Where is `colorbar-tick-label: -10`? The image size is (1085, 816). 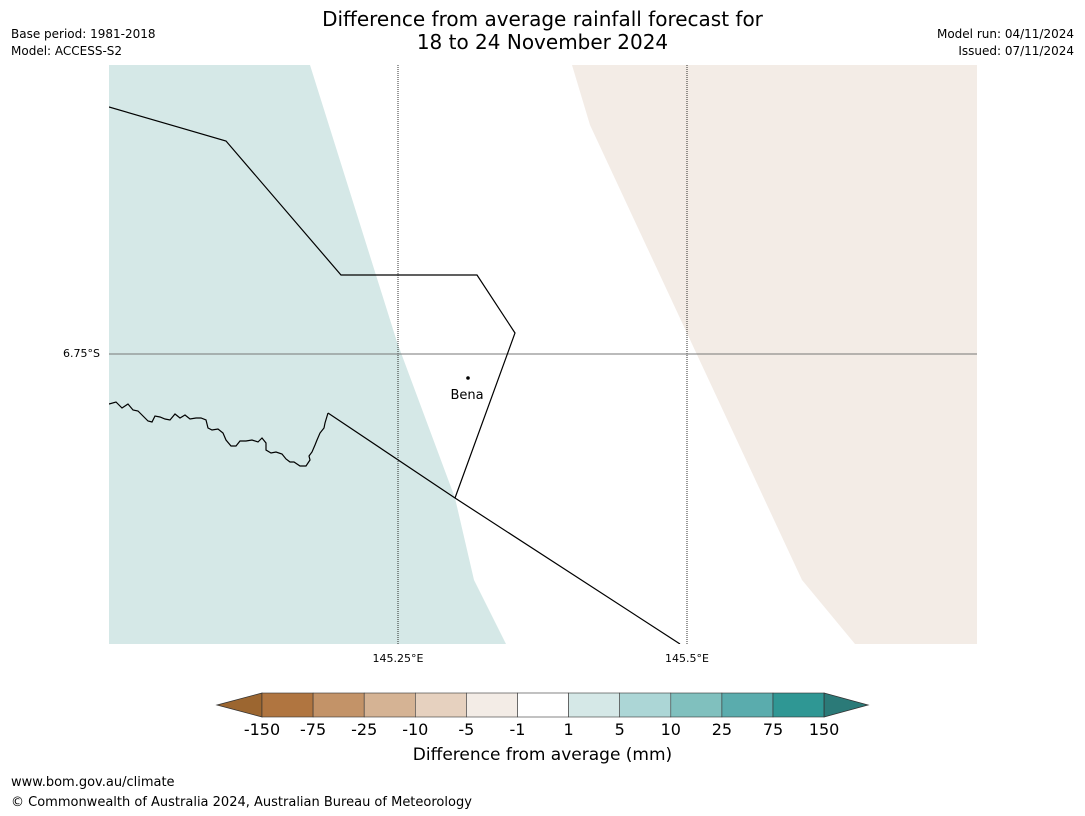 colorbar-tick-label: -10 is located at coordinates (415, 729).